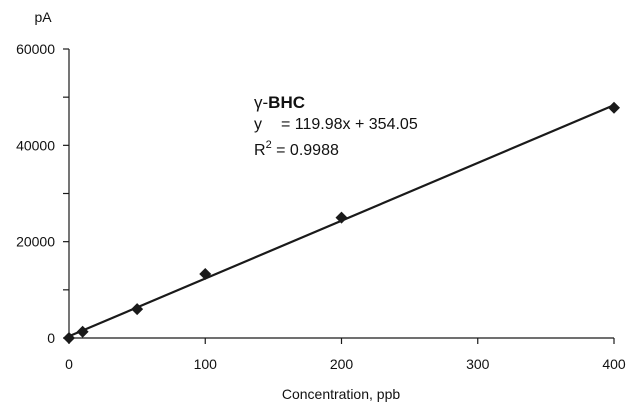 Image resolution: width=627 pixels, height=406 pixels. I want to click on r2-value: = 0.9988, so click(305, 150).